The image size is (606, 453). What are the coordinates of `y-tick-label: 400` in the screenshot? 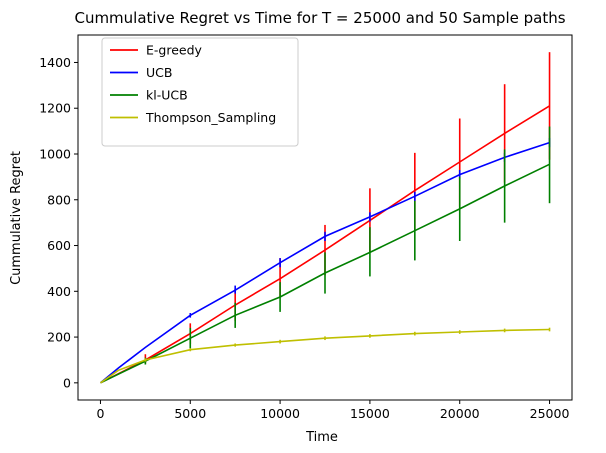 It's located at (59, 291).